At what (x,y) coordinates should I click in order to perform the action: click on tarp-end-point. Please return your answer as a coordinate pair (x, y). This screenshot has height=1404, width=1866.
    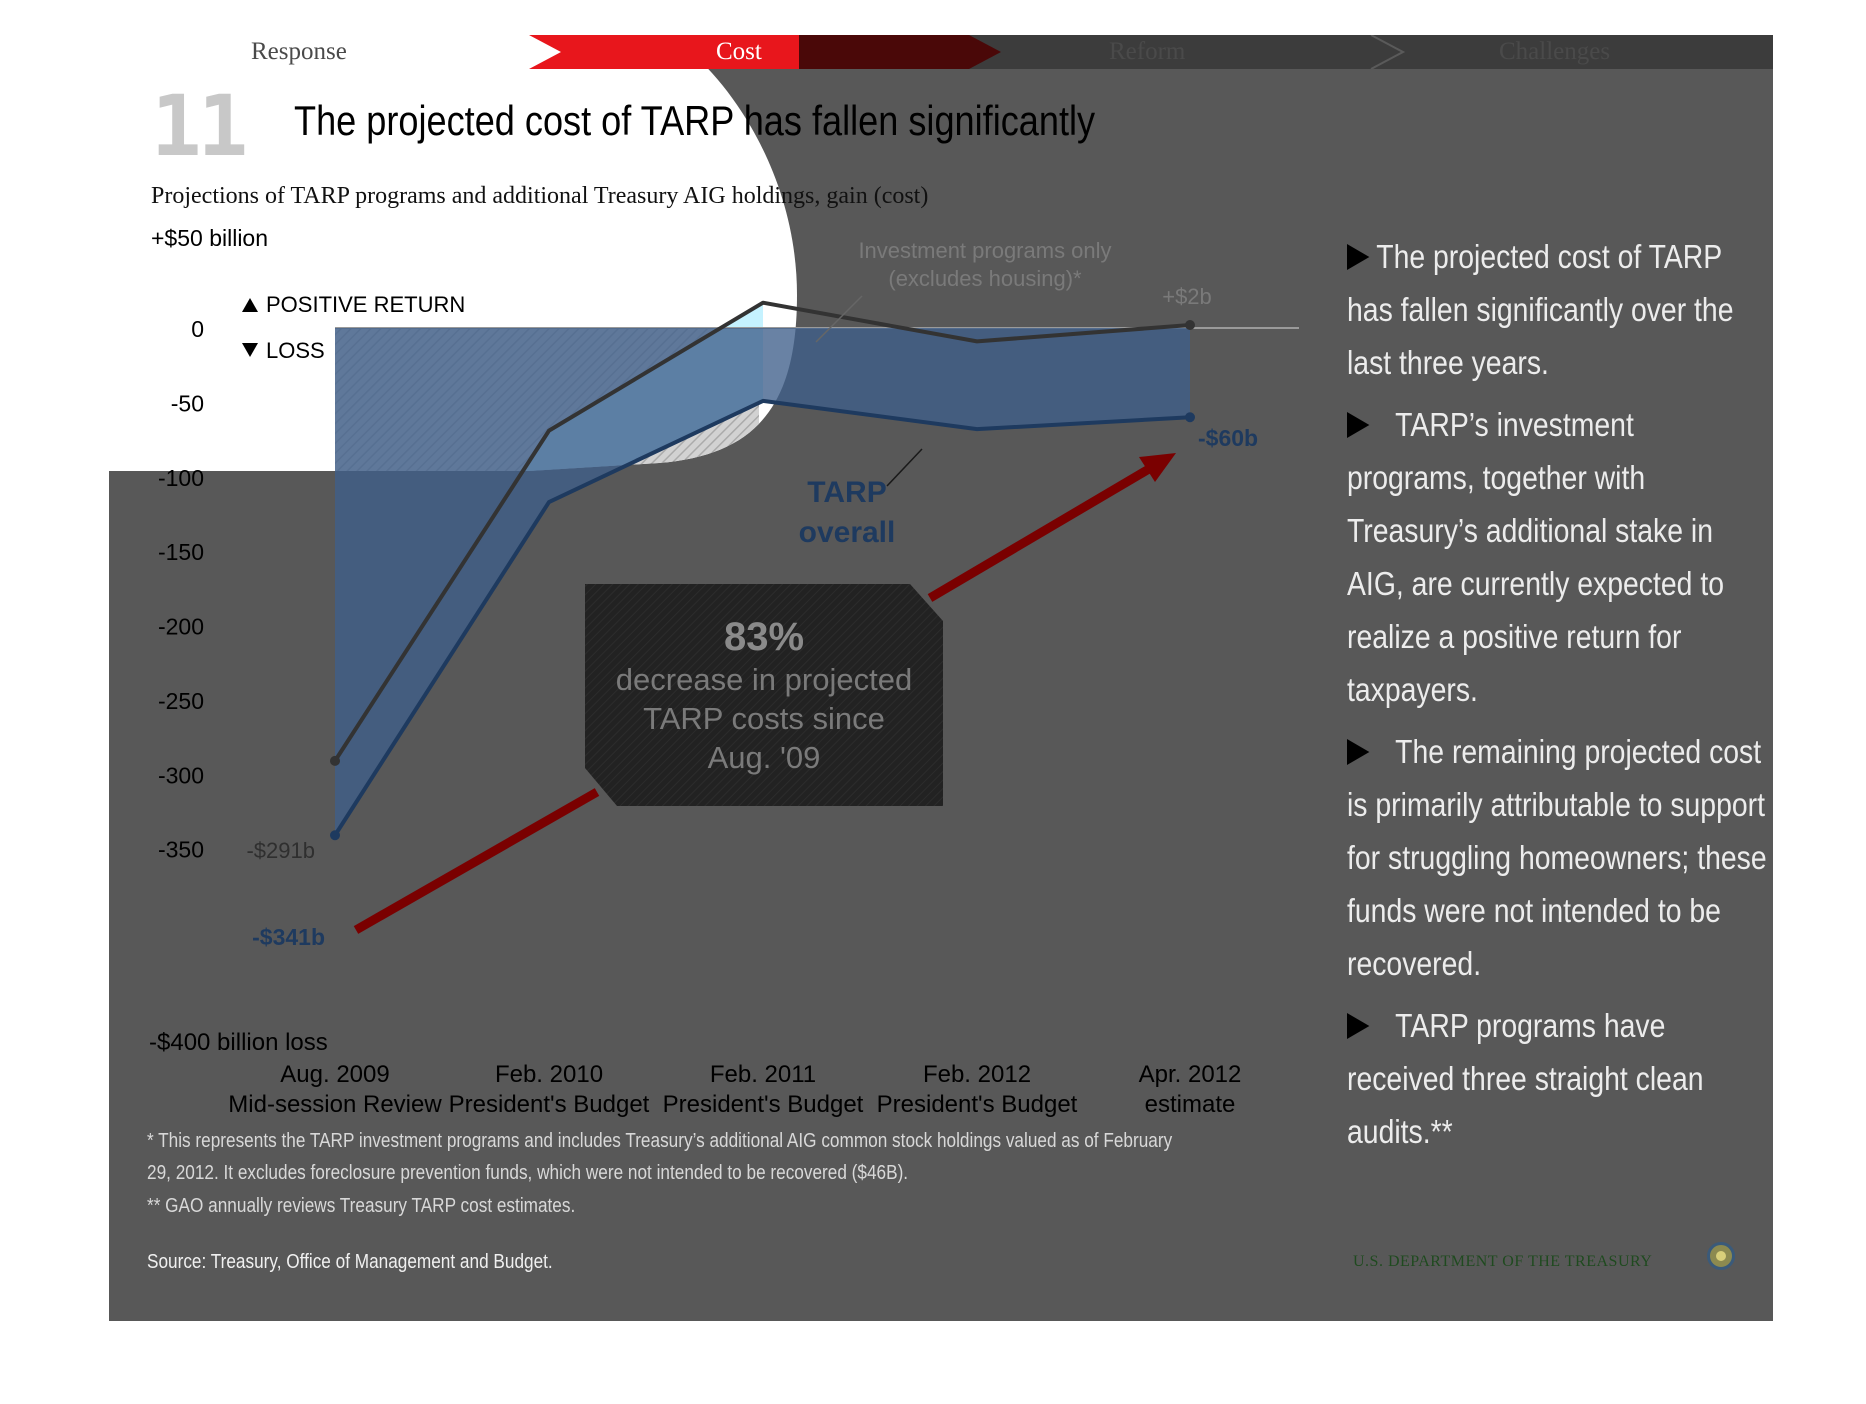
    Looking at the image, I should click on (1190, 417).